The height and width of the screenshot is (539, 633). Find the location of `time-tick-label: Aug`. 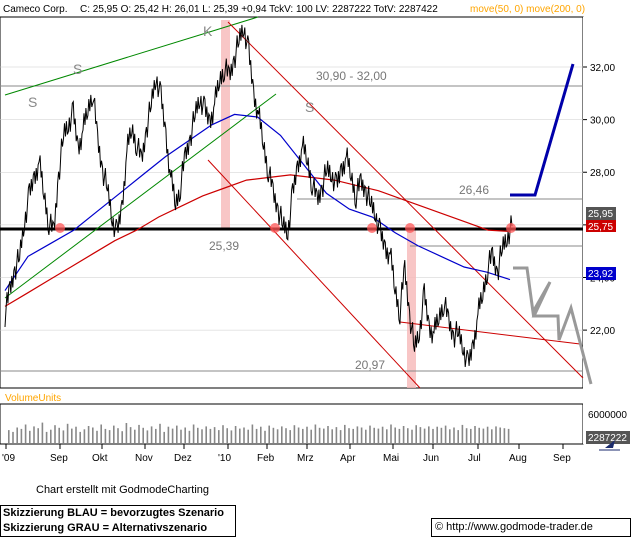

time-tick-label: Aug is located at coordinates (518, 458).